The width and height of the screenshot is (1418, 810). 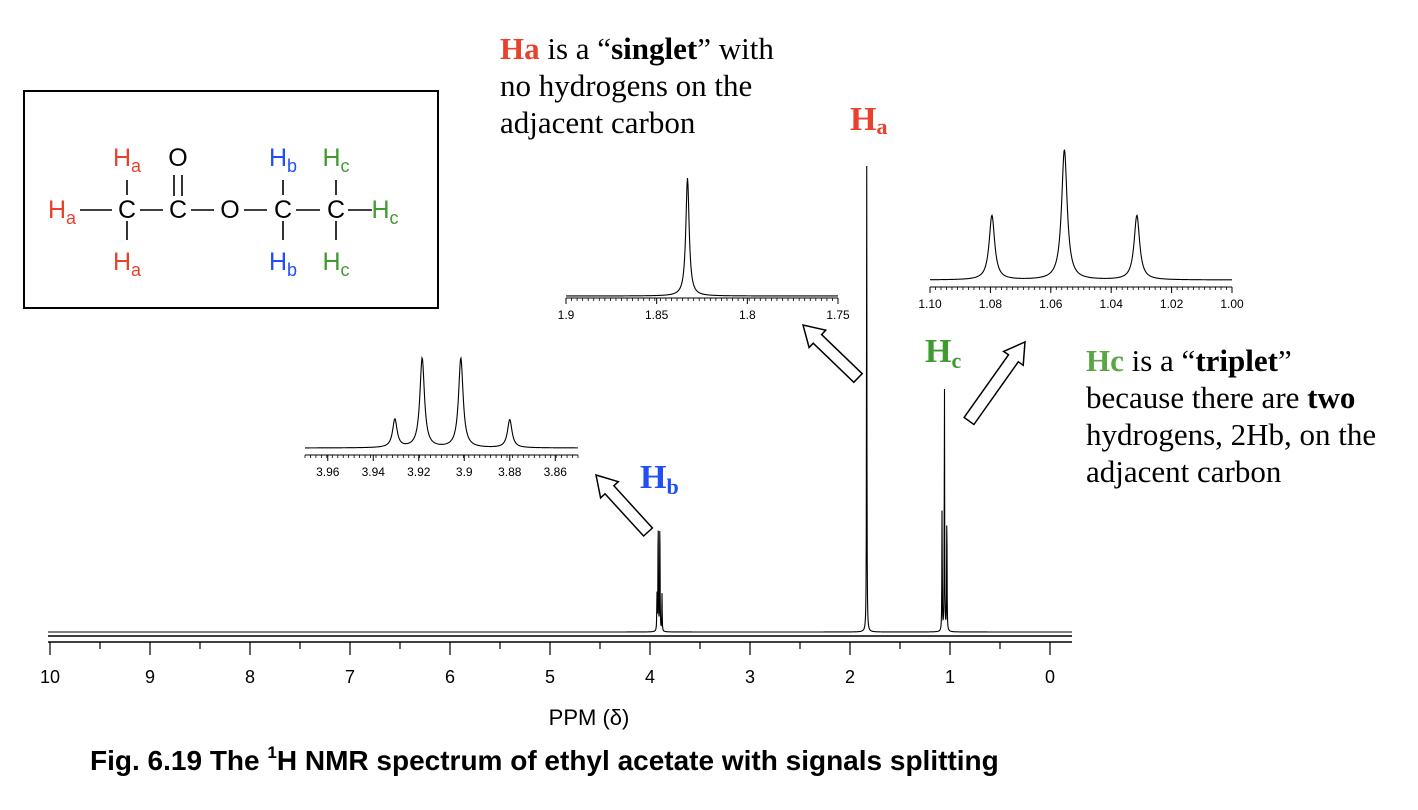 I want to click on note-hc-text2: ”, so click(x=1284, y=360).